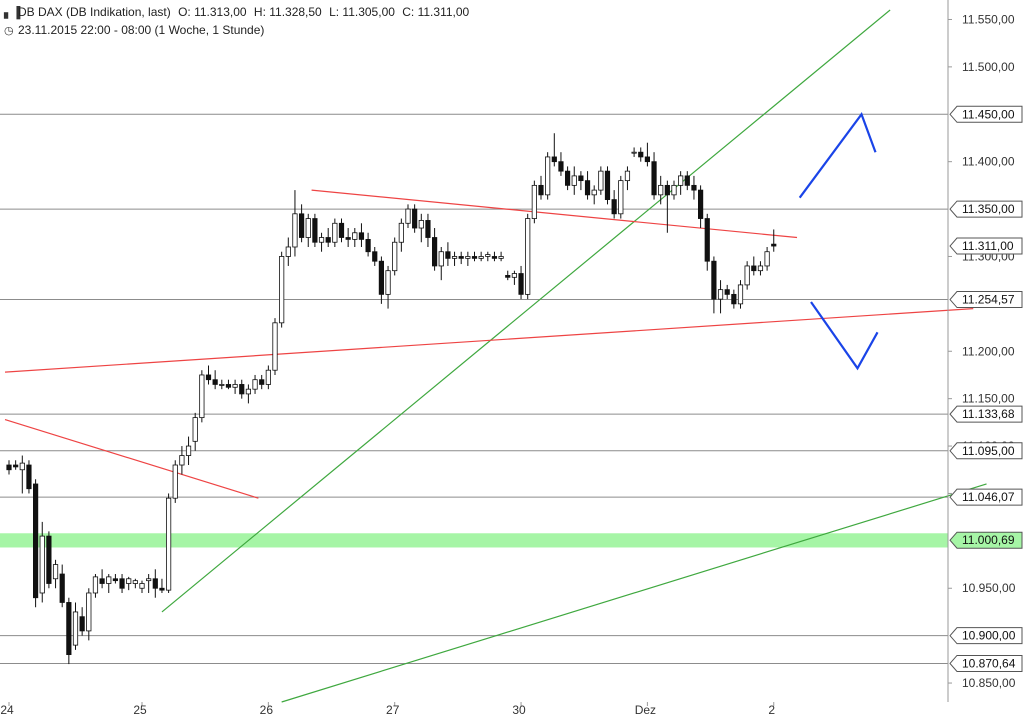 Image resolution: width=1024 pixels, height=720 pixels. I want to click on zone-band, so click(474, 540).